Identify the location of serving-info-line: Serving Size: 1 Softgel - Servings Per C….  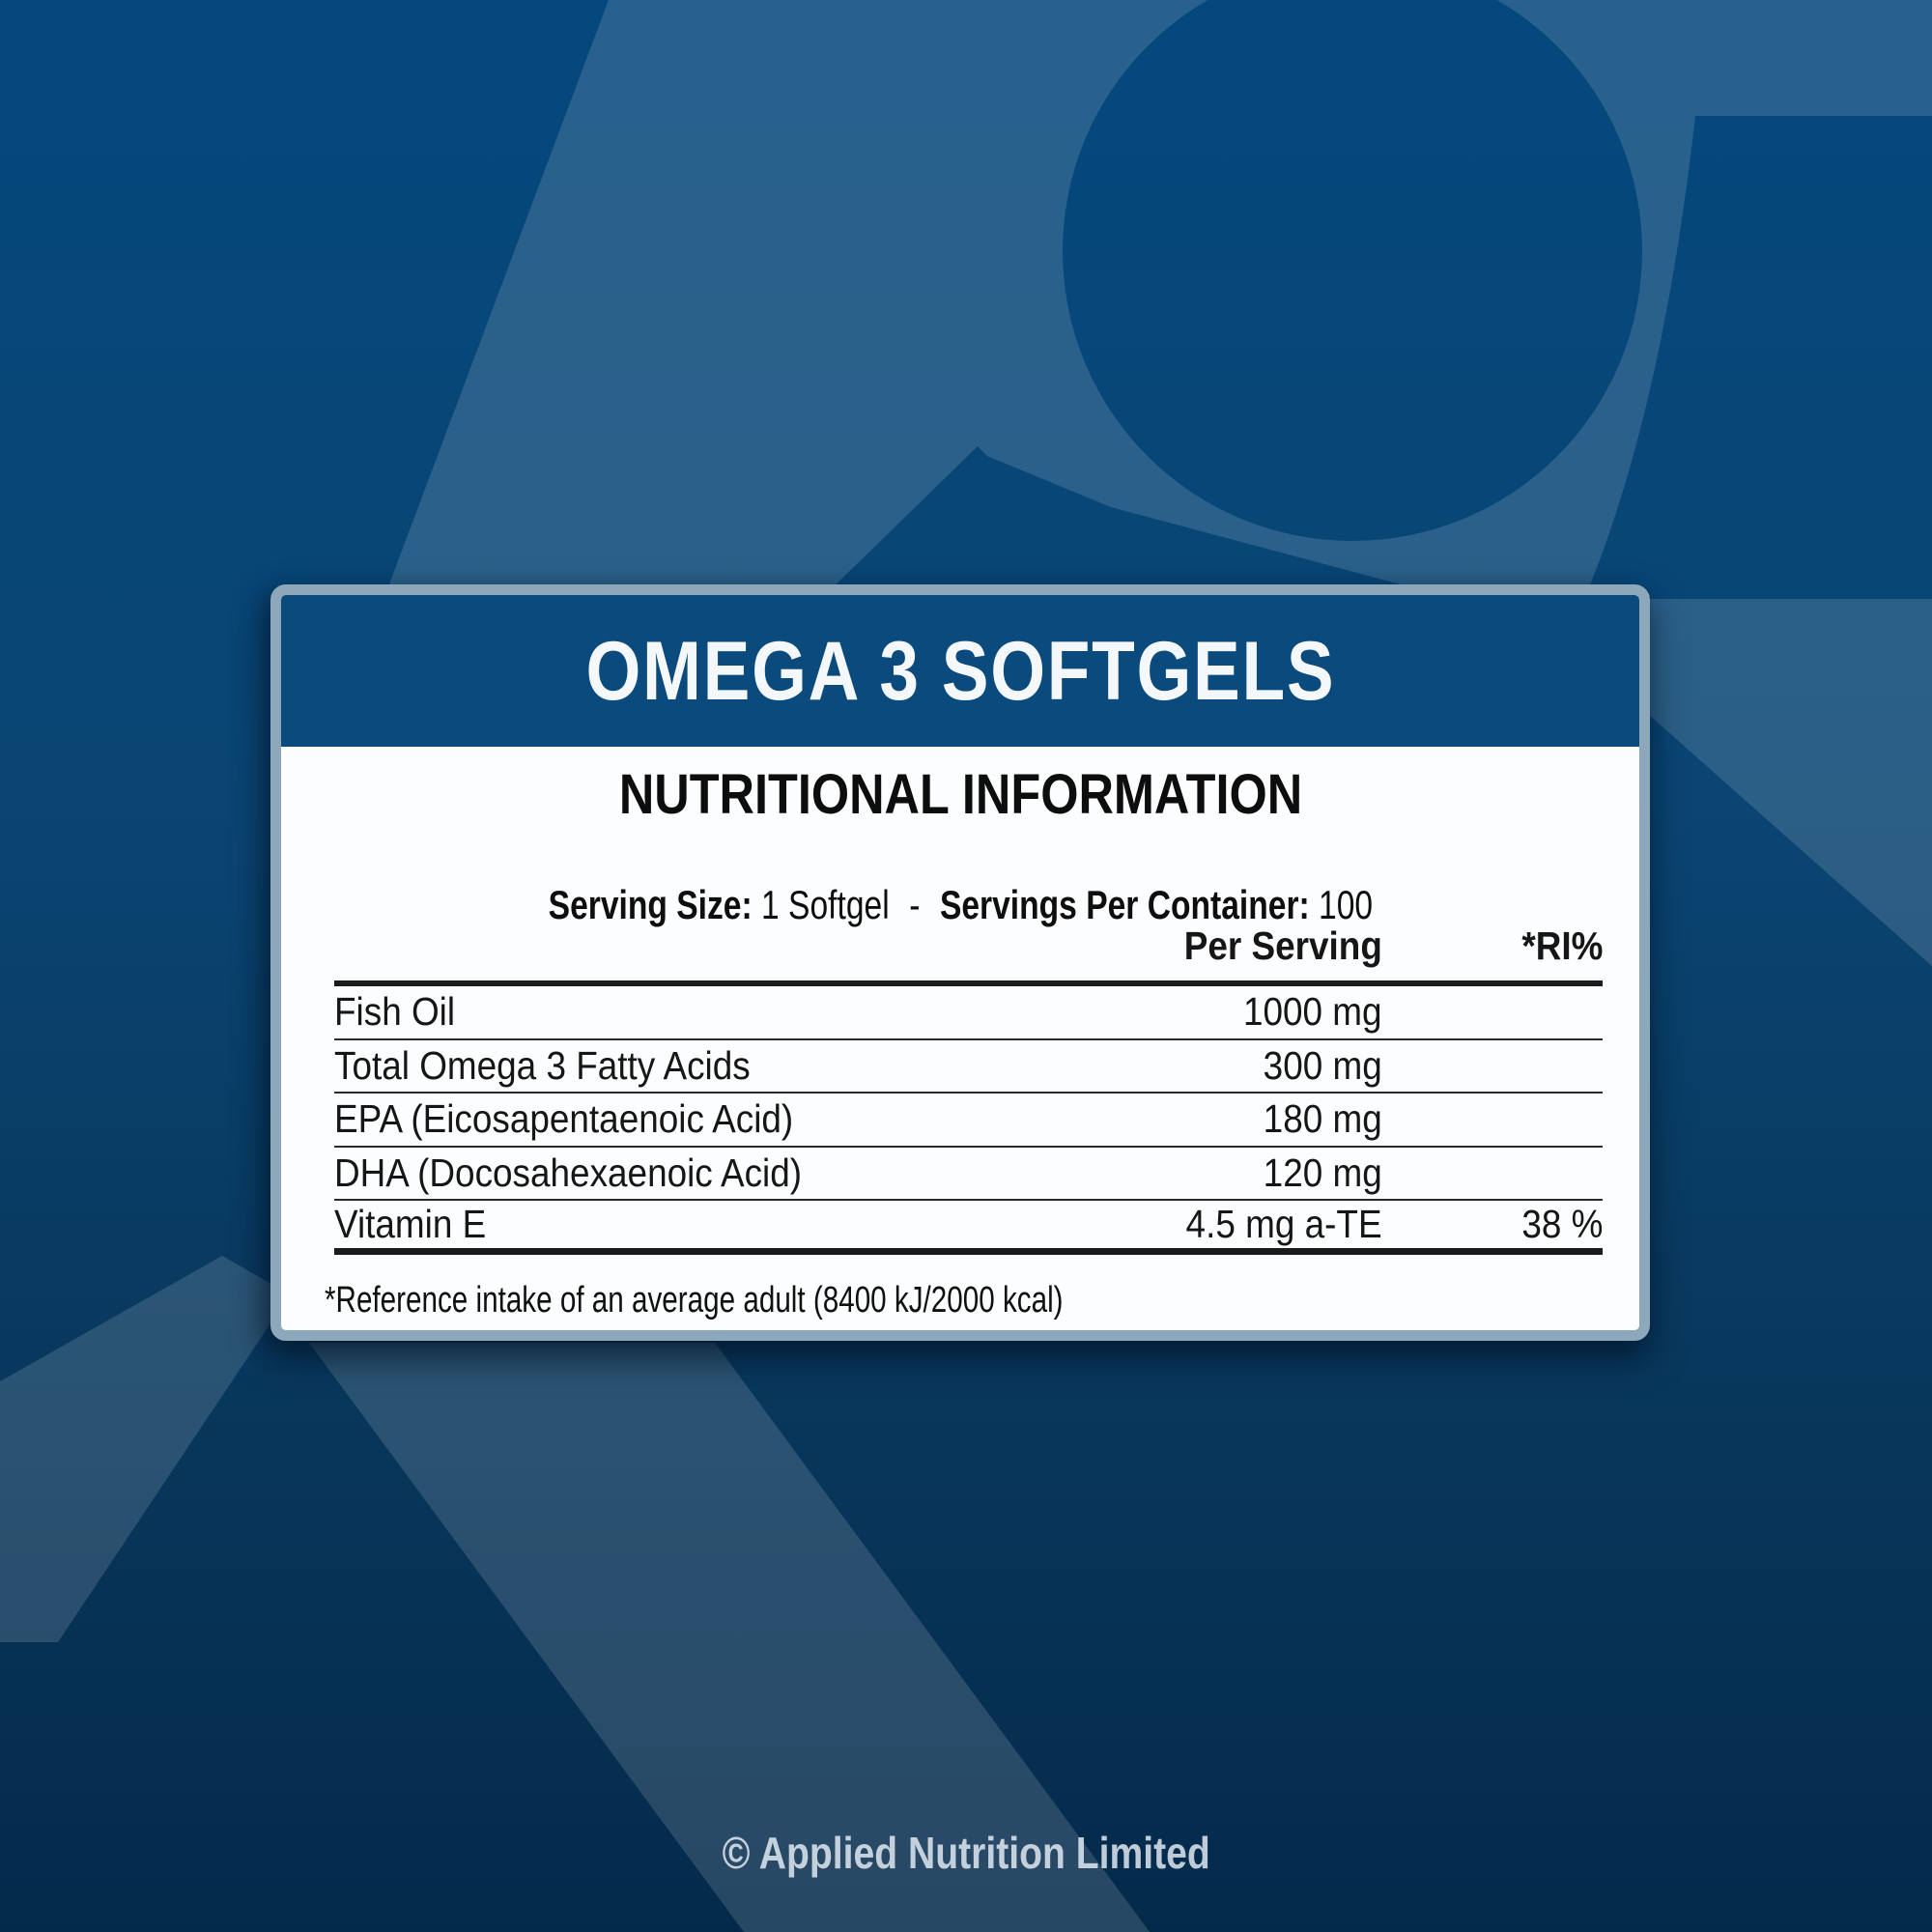
(960, 905).